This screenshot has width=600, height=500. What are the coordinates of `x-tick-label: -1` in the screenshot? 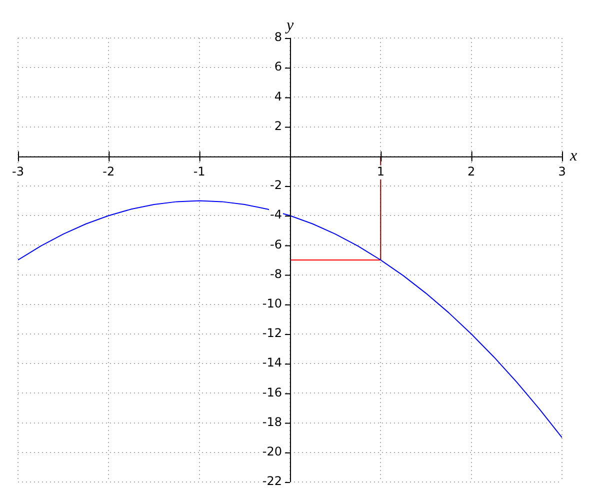 It's located at (199, 171).